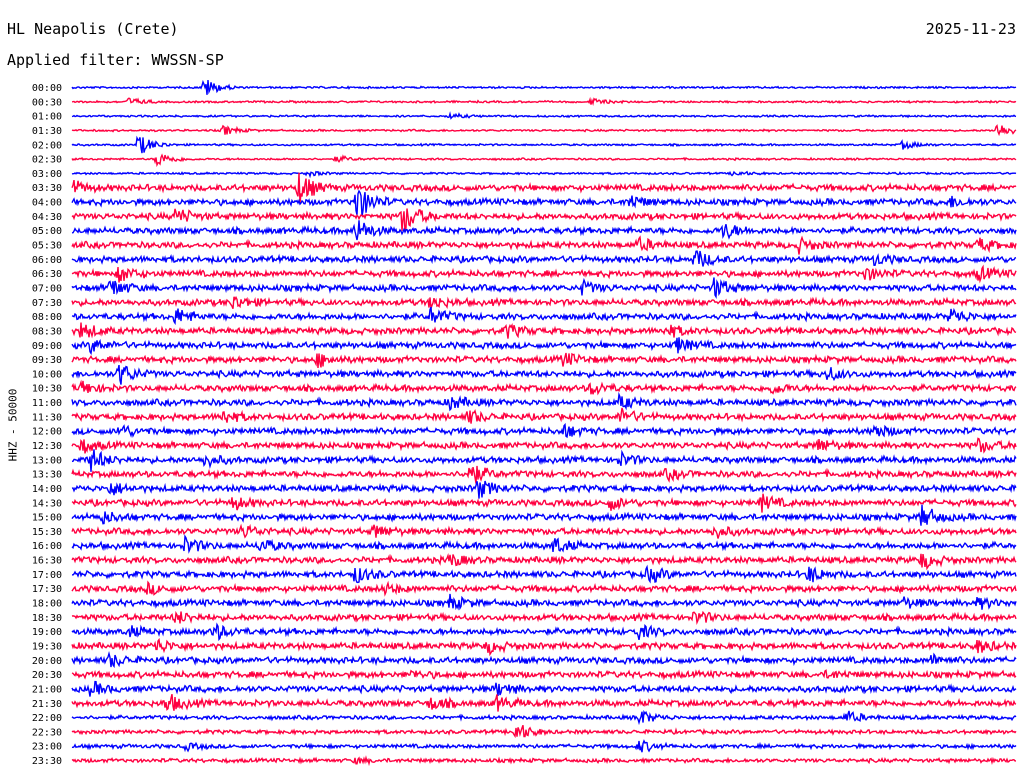 Image resolution: width=1024 pixels, height=780 pixels. What do you see at coordinates (47, 561) in the screenshot?
I see `row-time-label: 16:30` at bounding box center [47, 561].